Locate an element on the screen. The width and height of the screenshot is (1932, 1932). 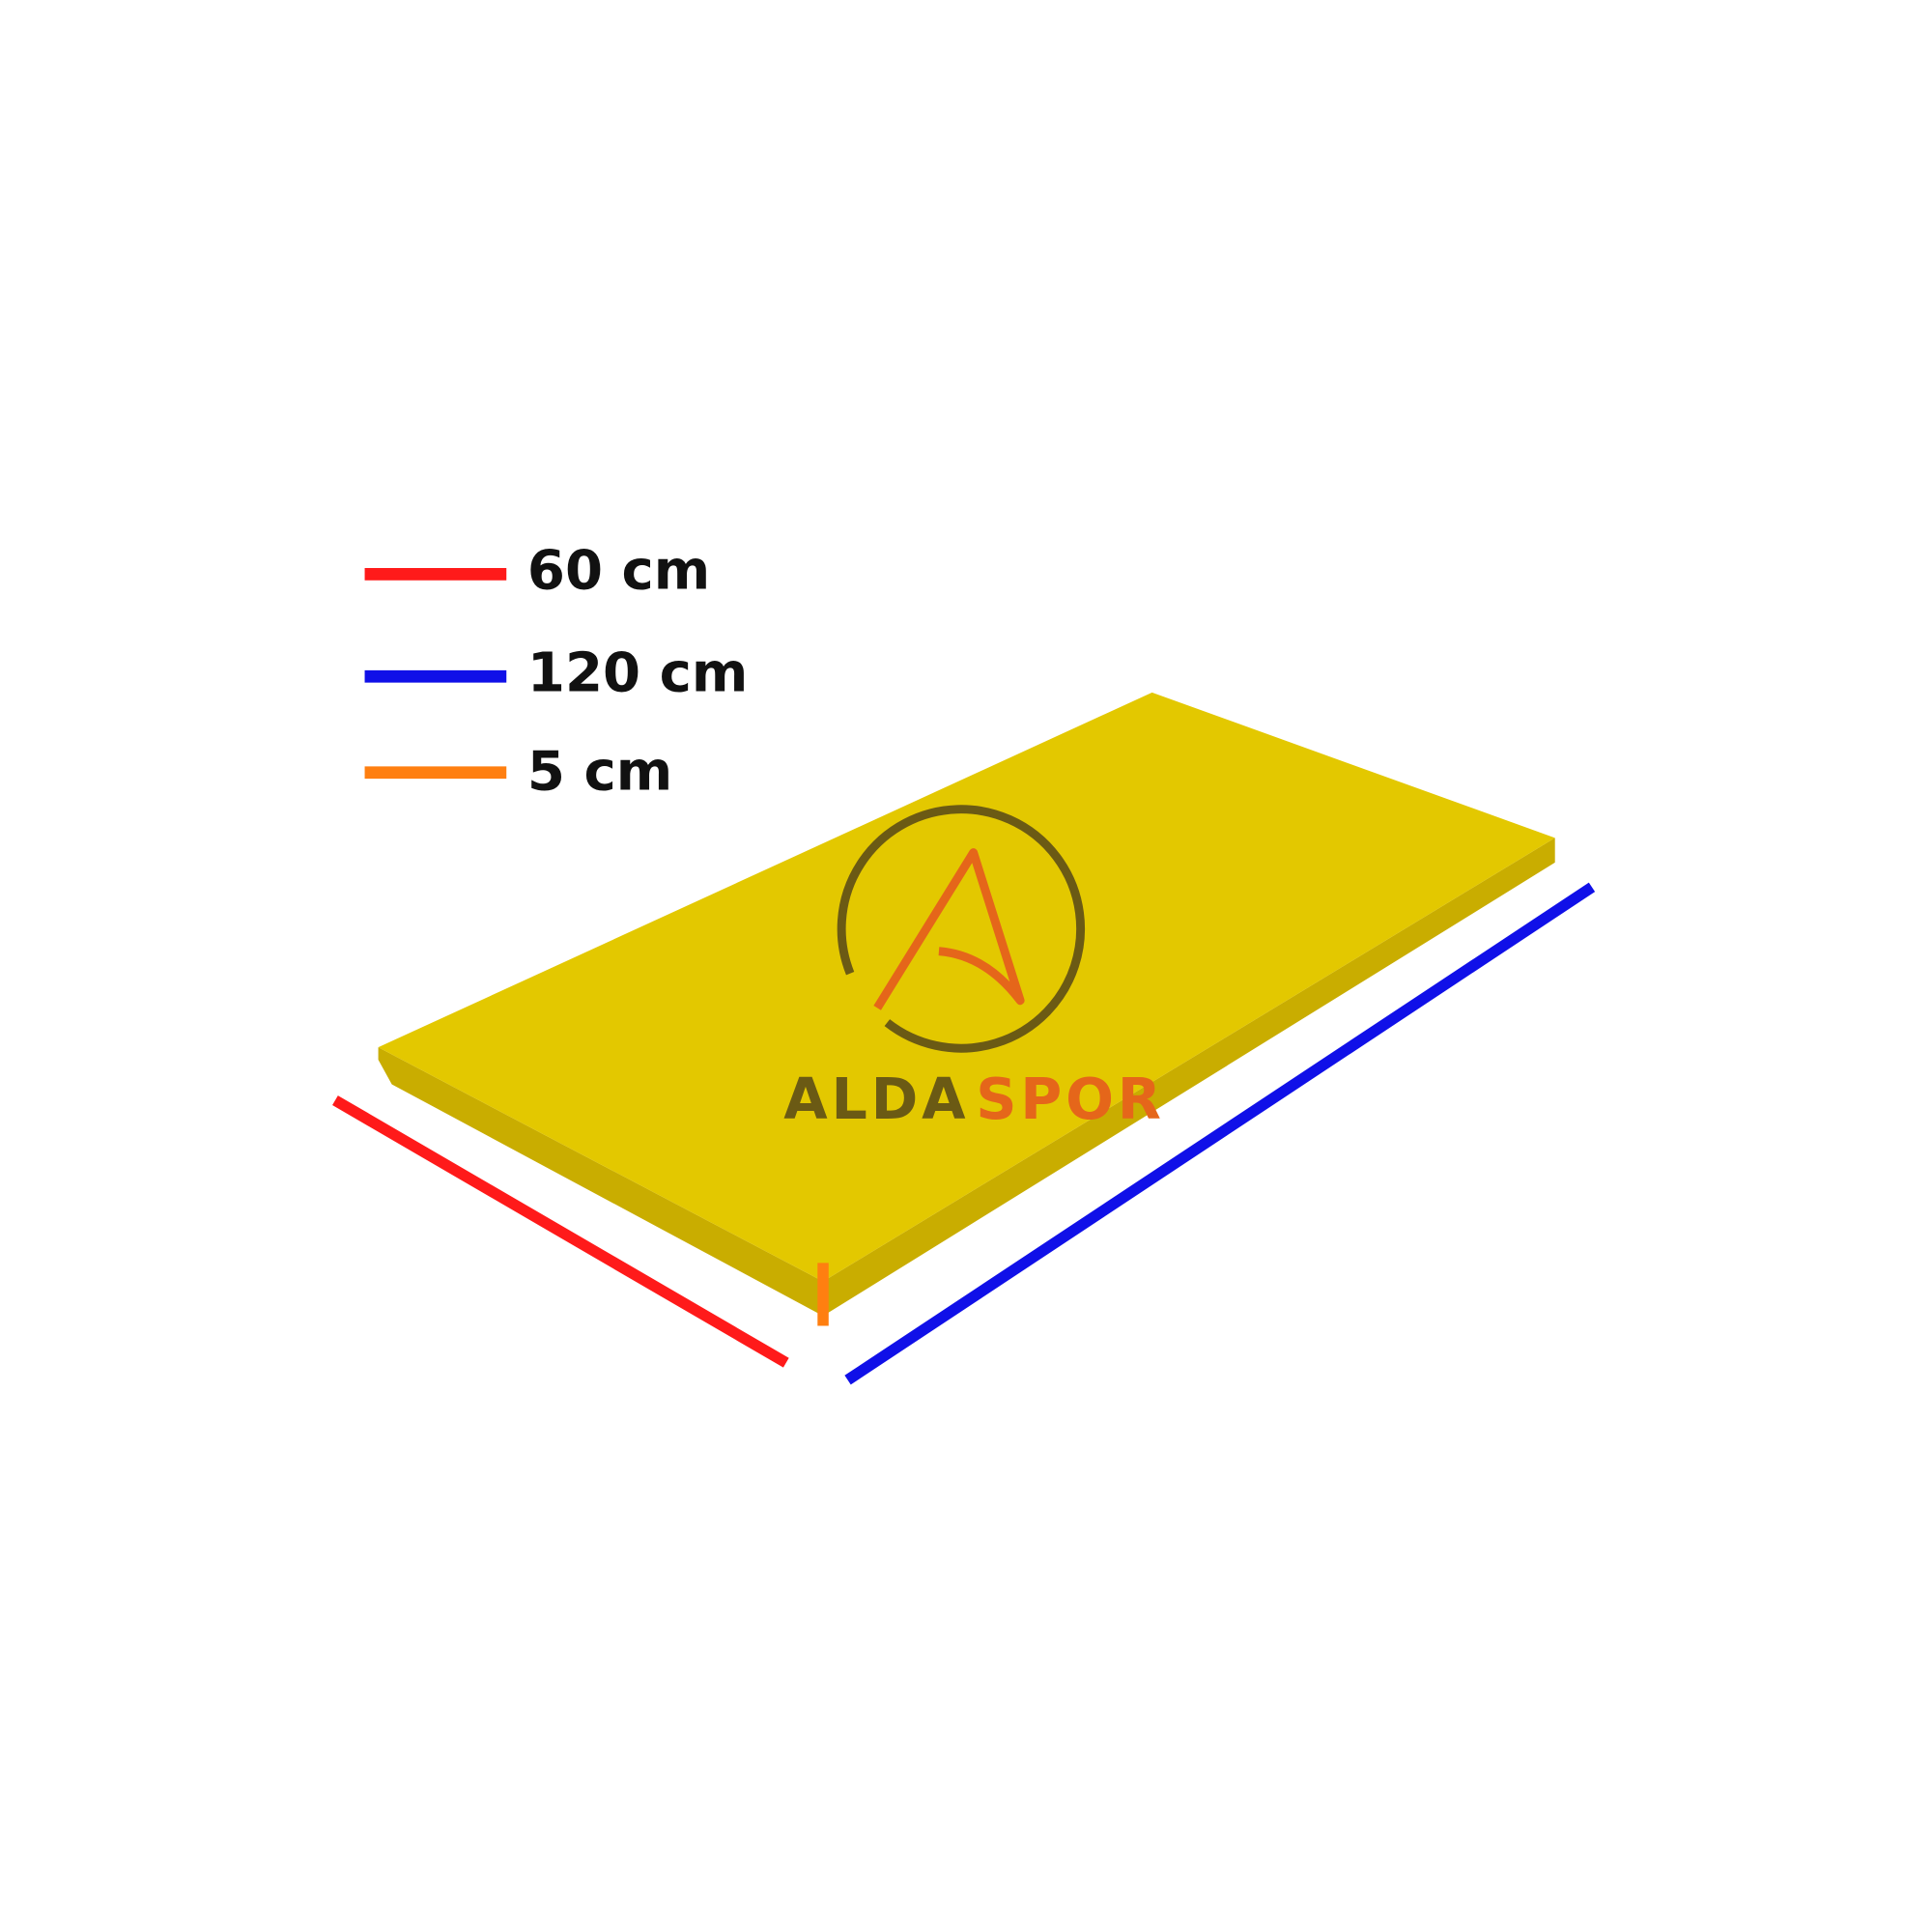
legend-swatch-length is located at coordinates (435, 676).